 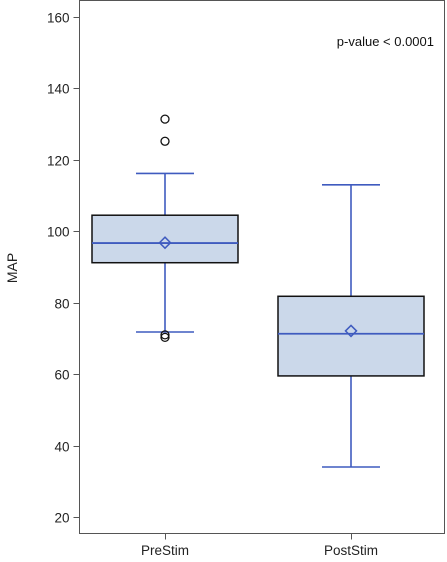 I want to click on box-prestim, so click(x=165, y=228).